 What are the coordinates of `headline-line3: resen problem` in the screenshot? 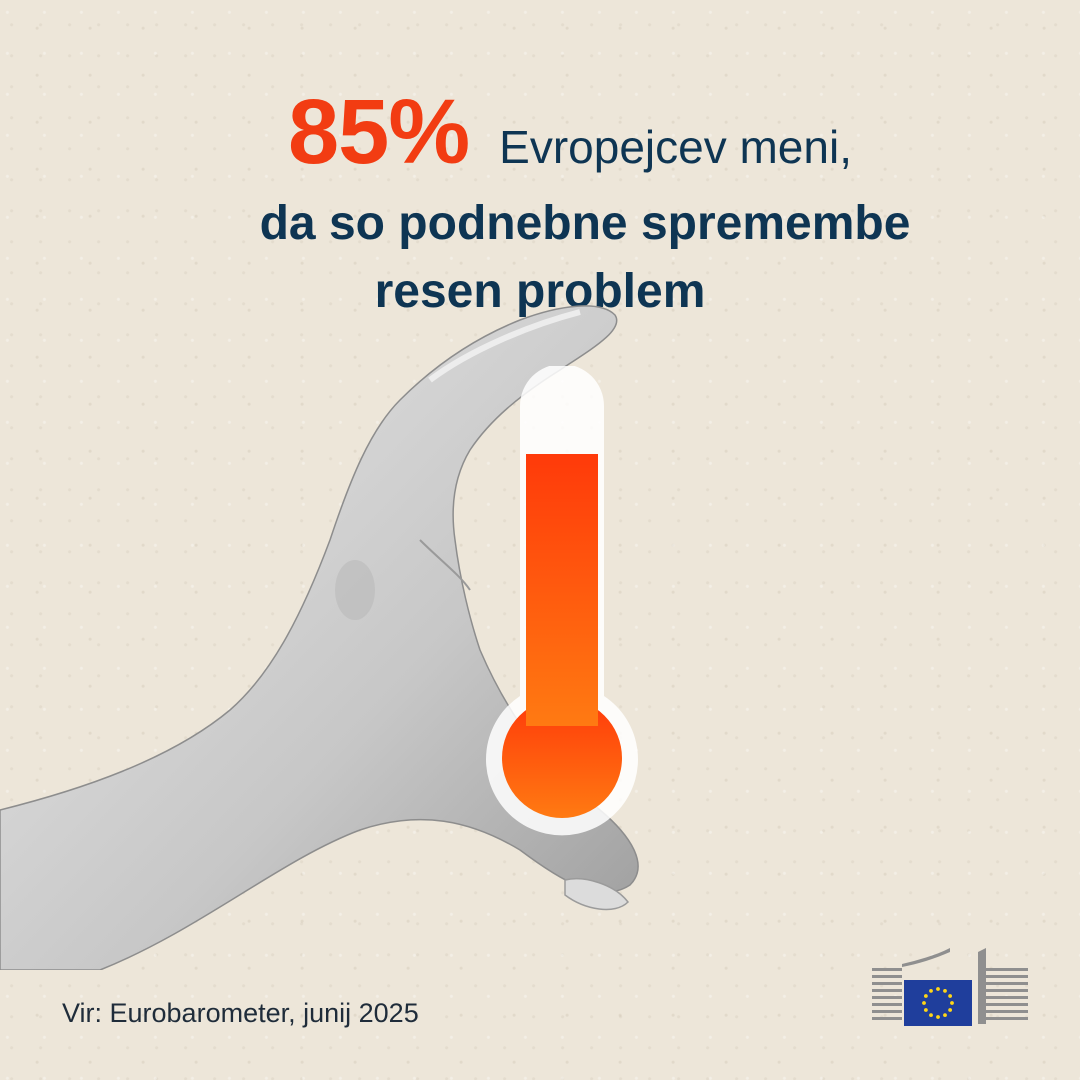 It's located at (540, 291).